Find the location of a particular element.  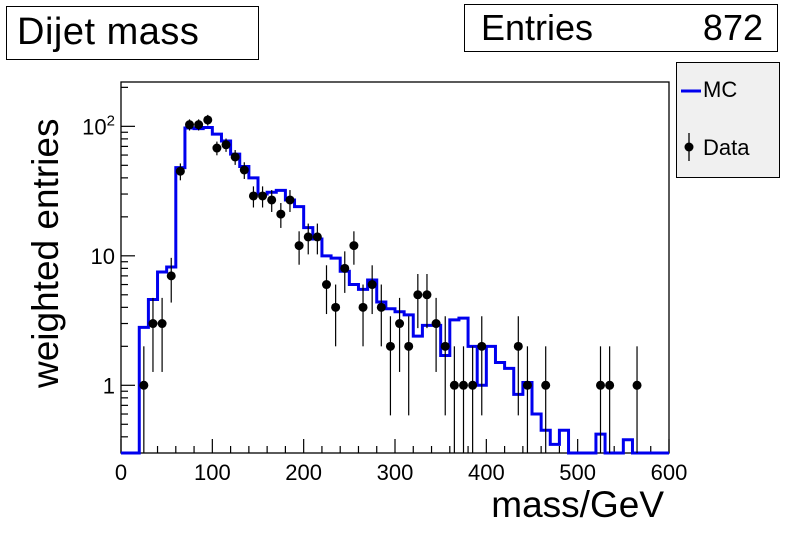

x-tick-label: 500 is located at coordinates (577, 472).